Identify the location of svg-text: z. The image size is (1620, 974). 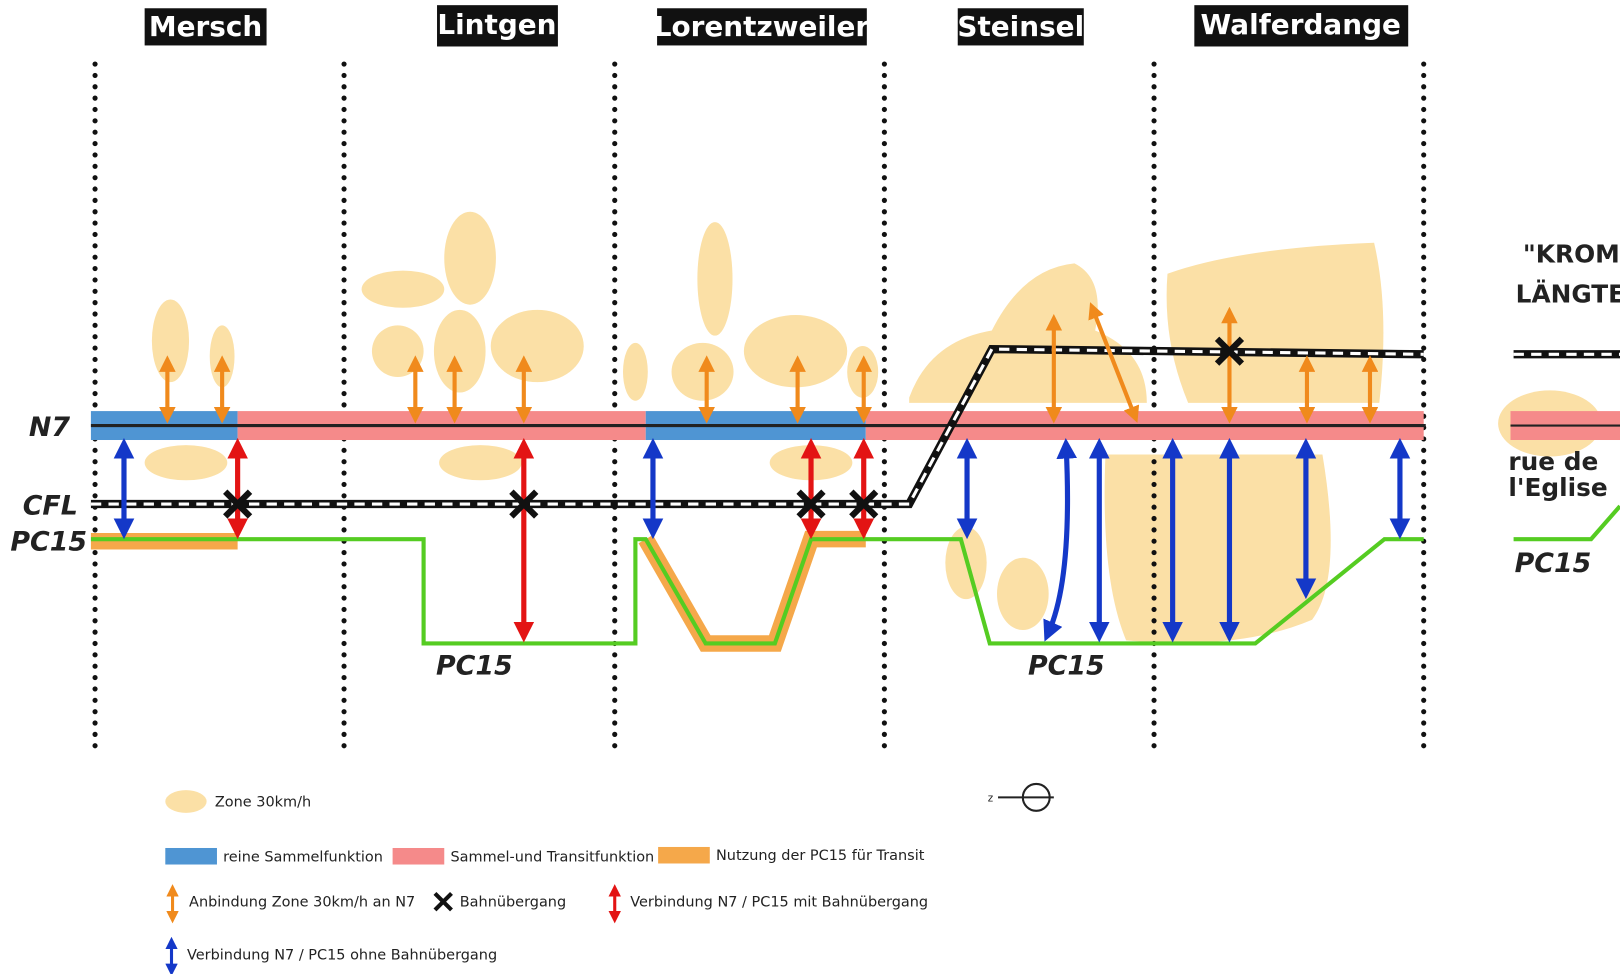
(990, 799).